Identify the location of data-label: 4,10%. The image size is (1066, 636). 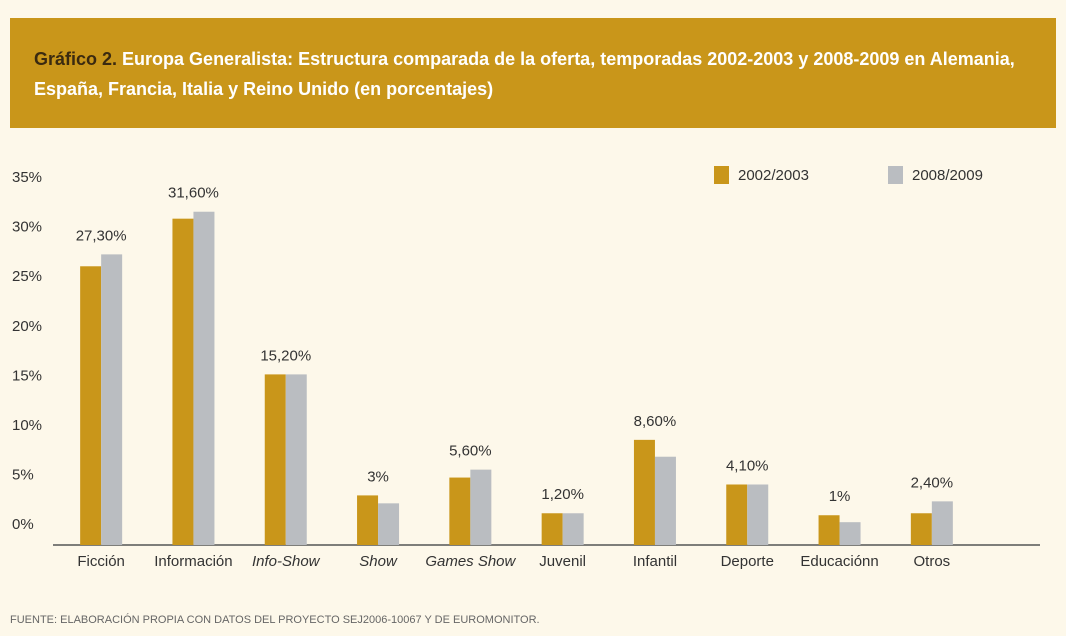
(747, 465).